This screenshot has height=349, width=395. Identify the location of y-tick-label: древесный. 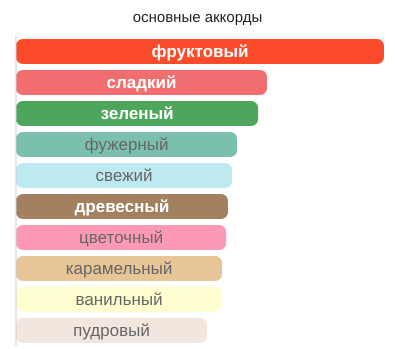
(122, 206).